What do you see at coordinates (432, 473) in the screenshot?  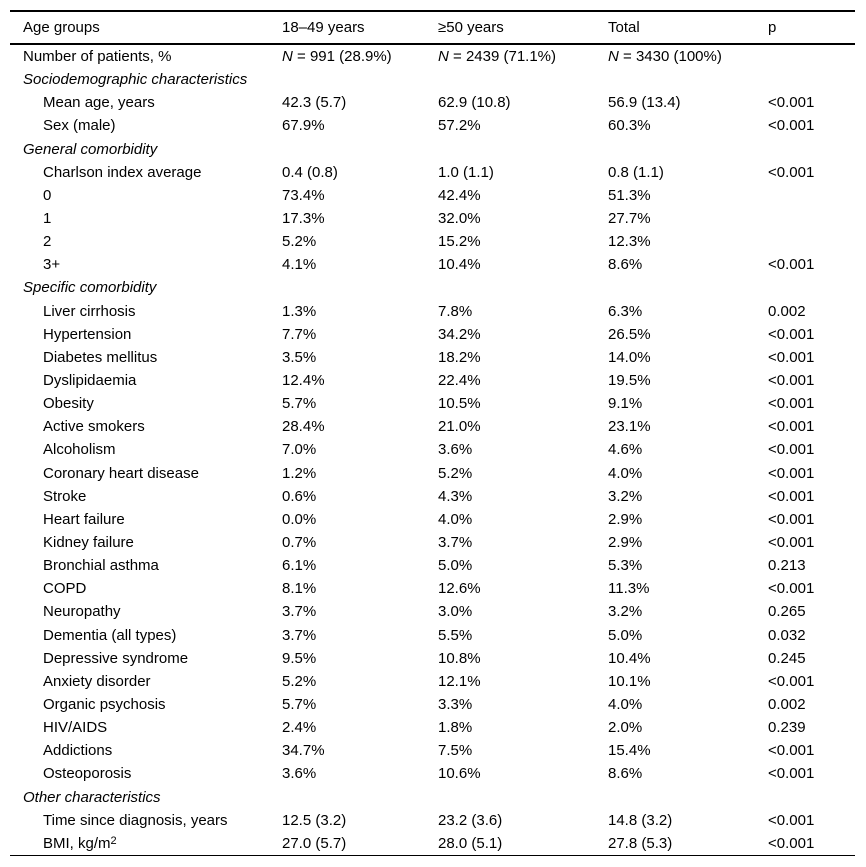 I see `table-row: Coronary heart disease 1.2% 5.2% 4.0% <0.001` at bounding box center [432, 473].